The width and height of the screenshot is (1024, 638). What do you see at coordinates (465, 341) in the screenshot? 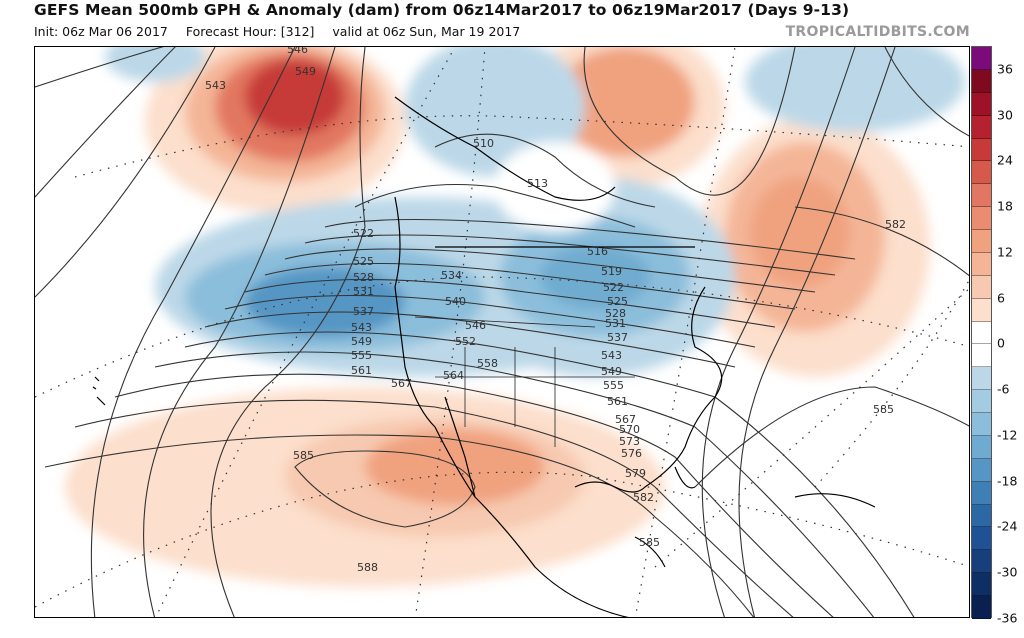
I see `contour-label: 552` at bounding box center [465, 341].